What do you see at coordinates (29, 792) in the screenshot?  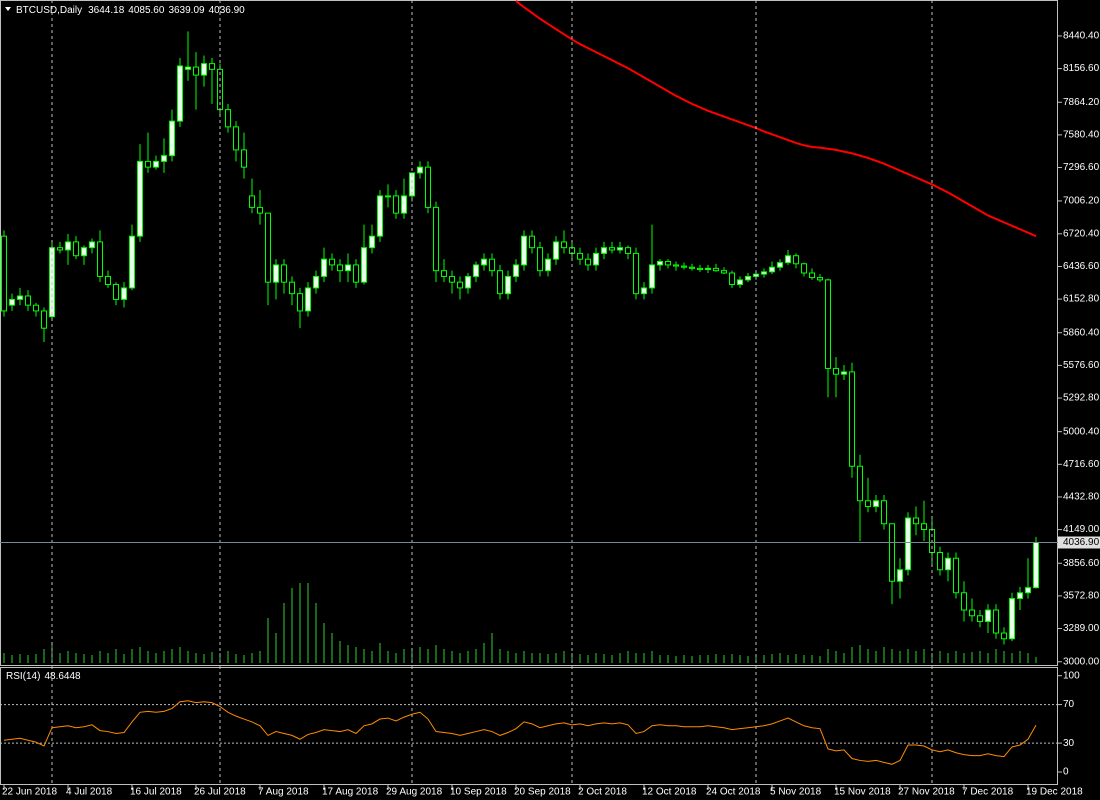 I see `x-tick-label: 22 Jun 2018` at bounding box center [29, 792].